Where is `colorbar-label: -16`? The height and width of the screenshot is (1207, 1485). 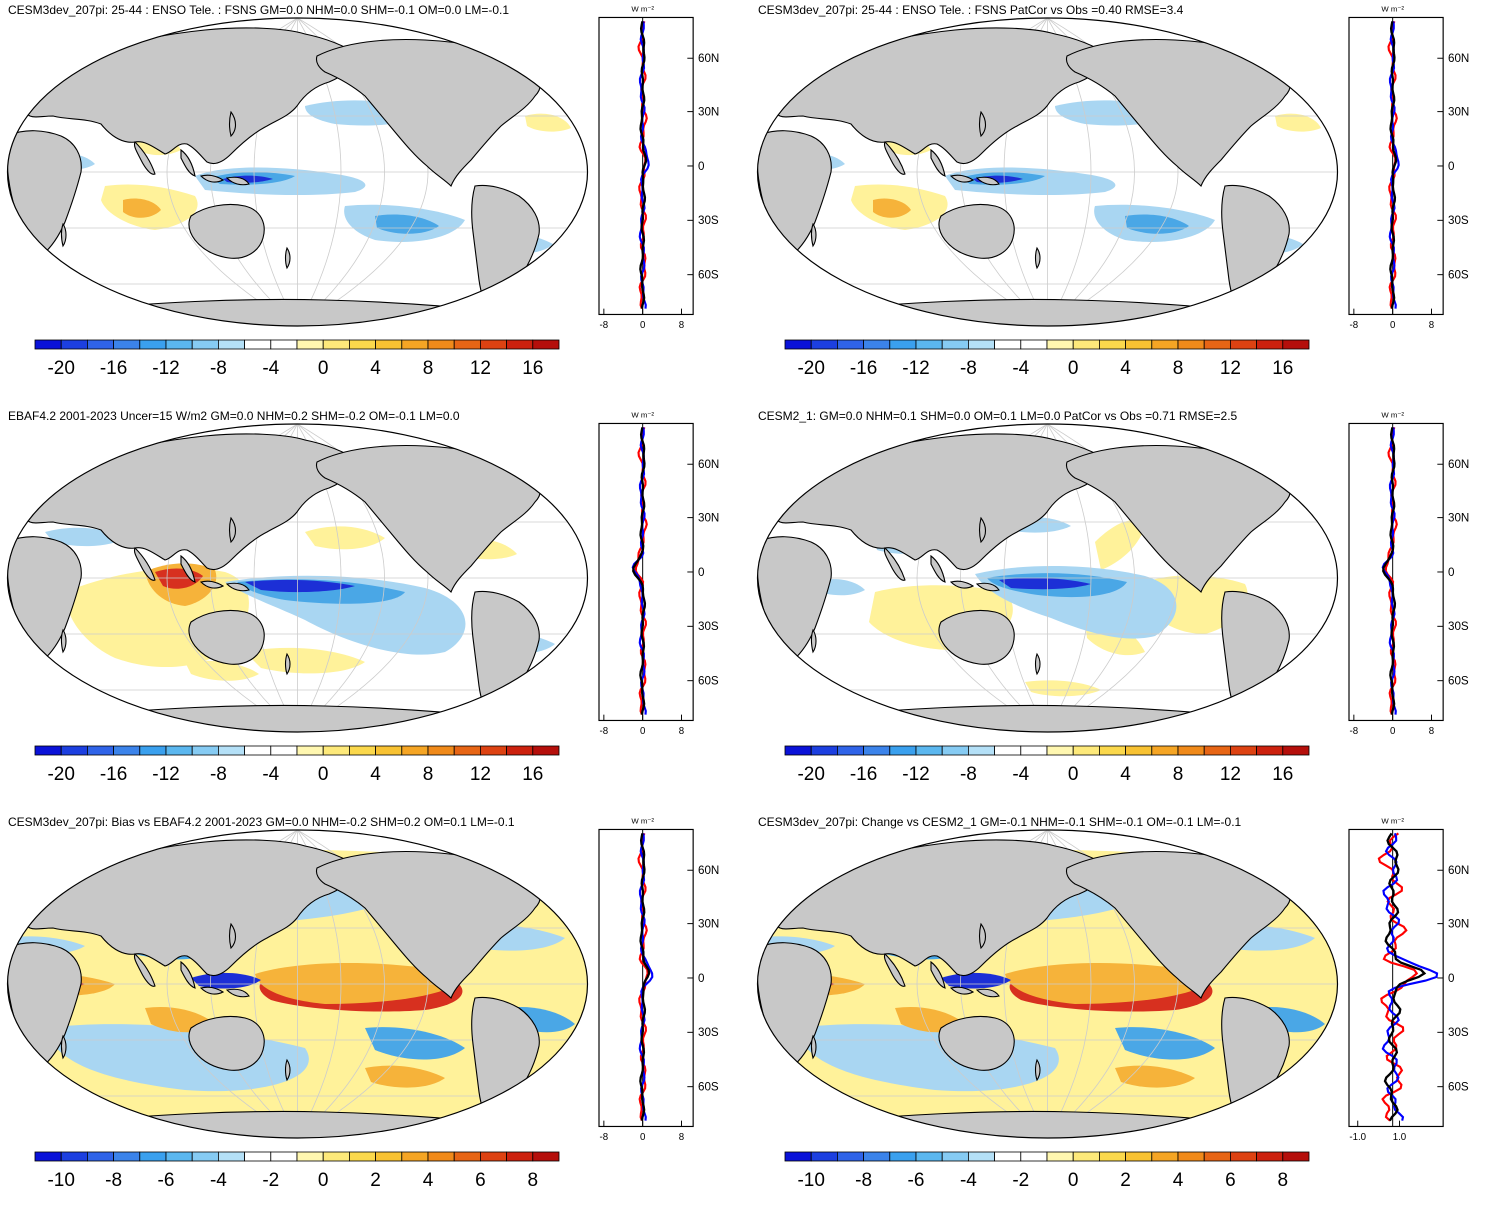 colorbar-label: -16 is located at coordinates (863, 774).